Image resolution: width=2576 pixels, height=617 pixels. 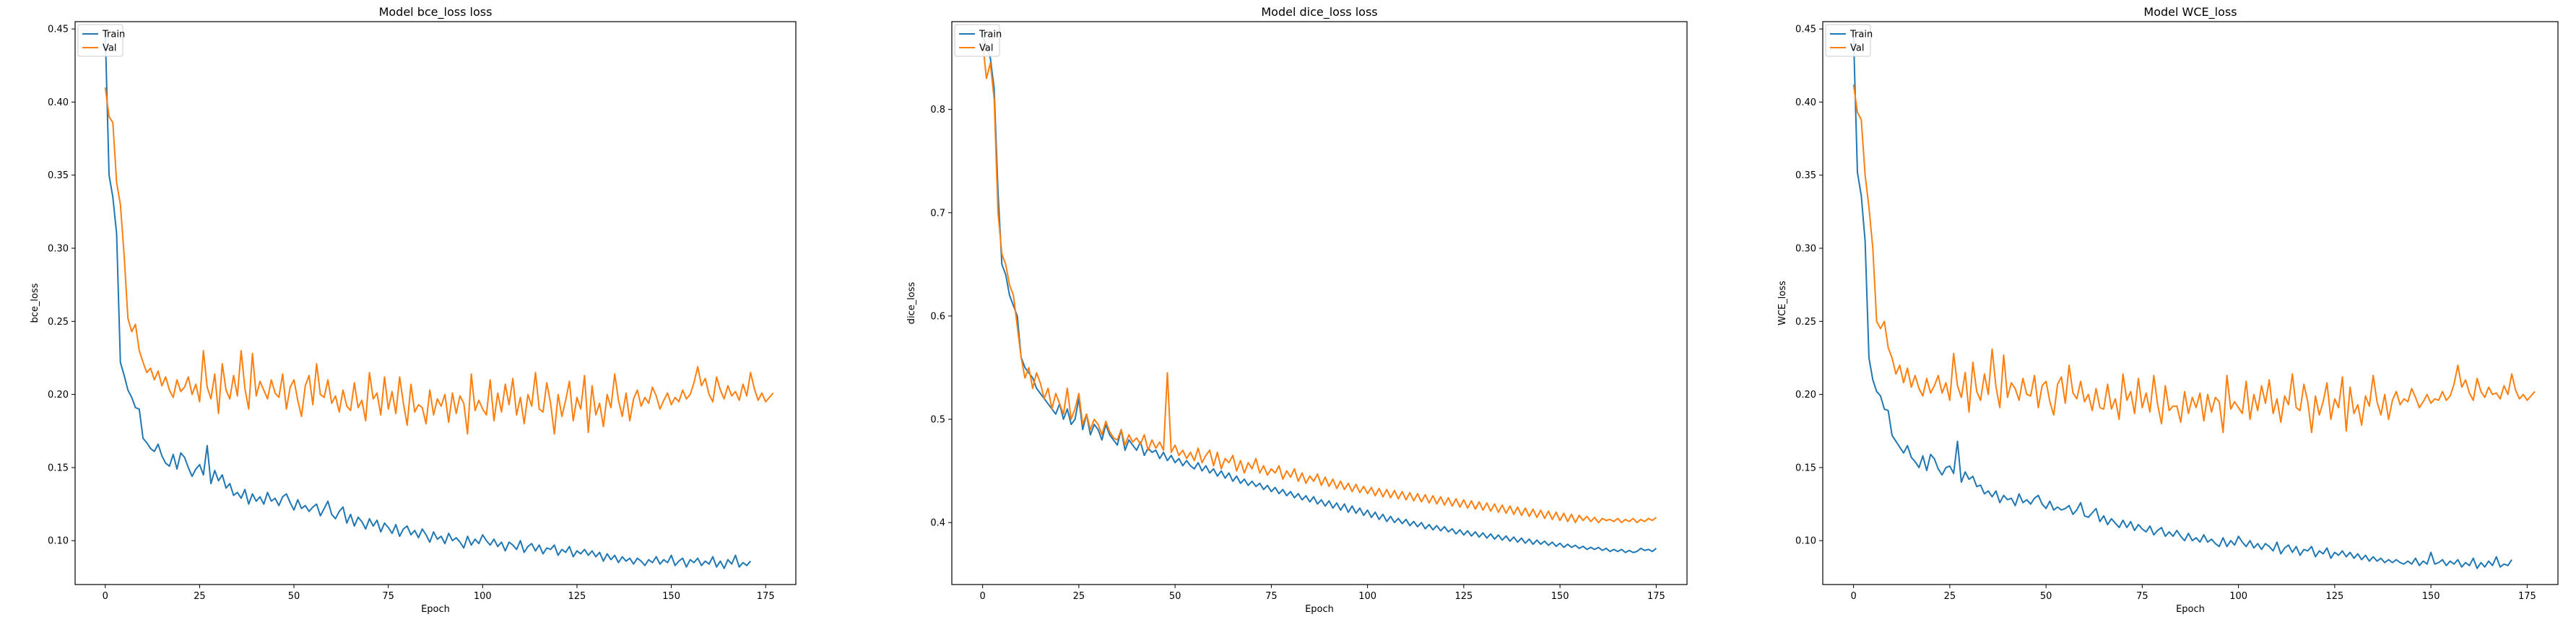 What do you see at coordinates (1782, 303) in the screenshot?
I see `y-axis-label: WCE_loss` at bounding box center [1782, 303].